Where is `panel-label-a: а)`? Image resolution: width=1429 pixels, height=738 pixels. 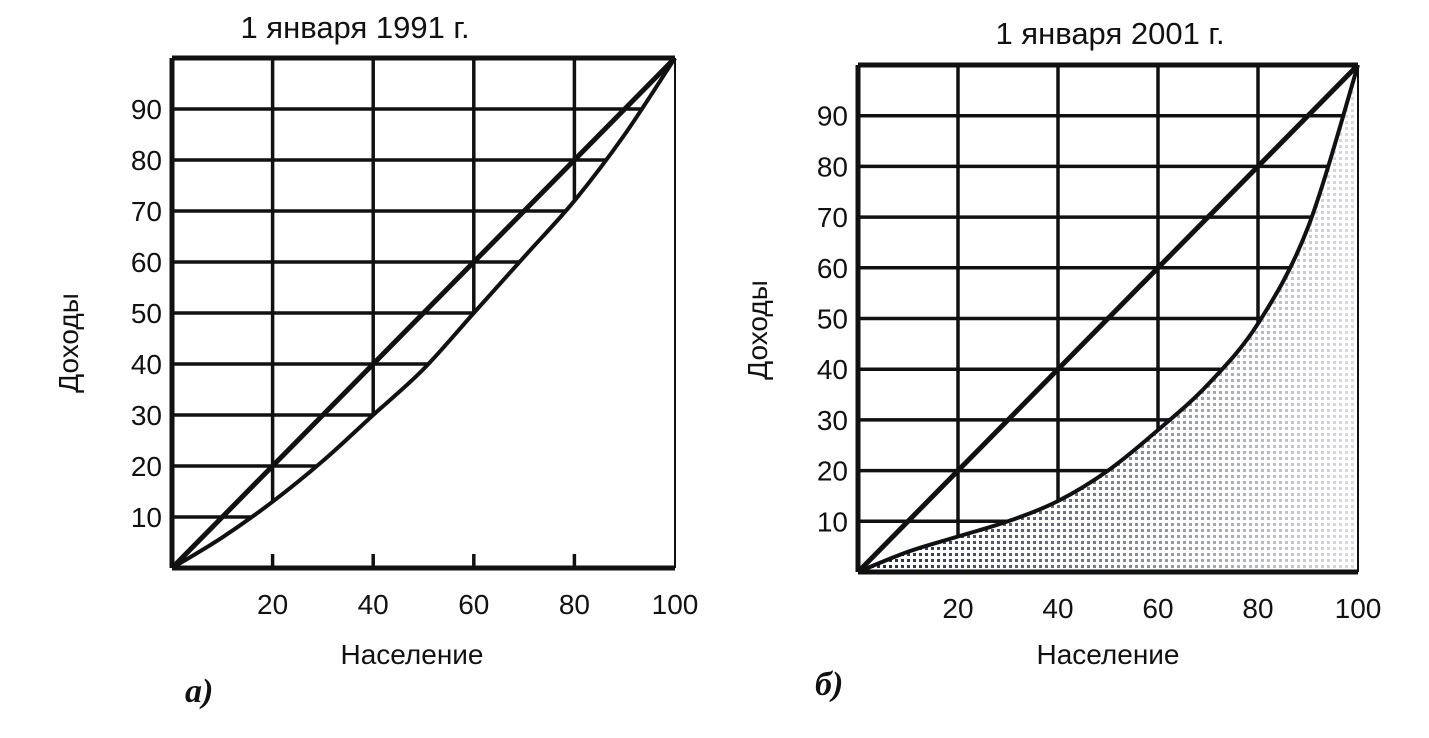 panel-label-a: а) is located at coordinates (199, 691).